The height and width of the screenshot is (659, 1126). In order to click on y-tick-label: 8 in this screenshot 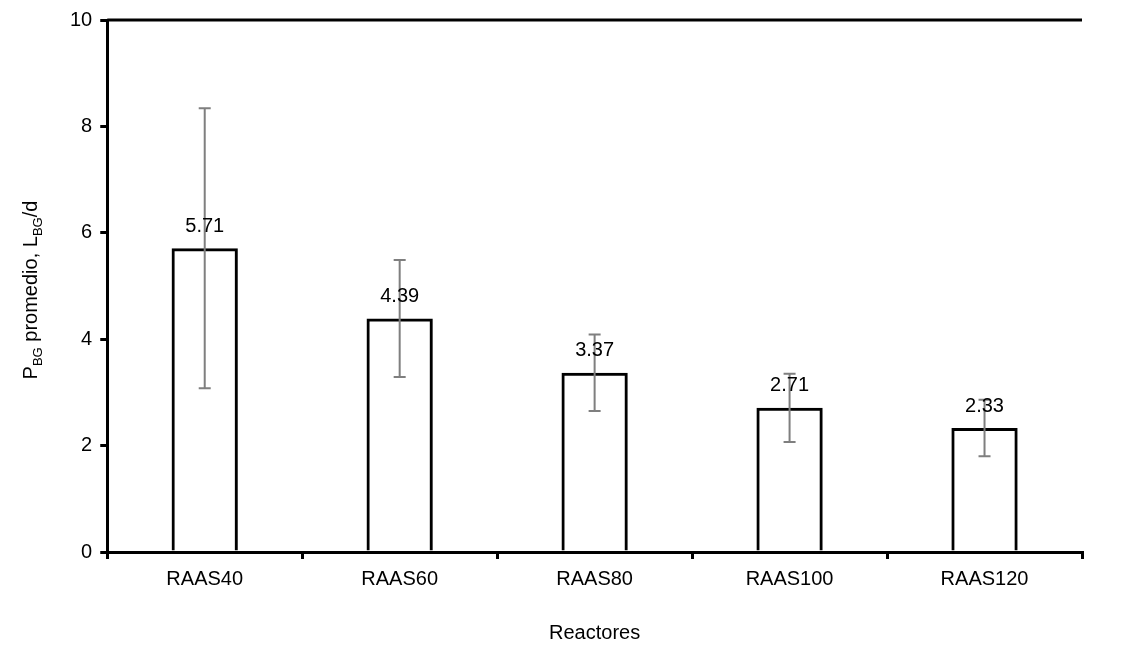, I will do `click(87, 124)`.